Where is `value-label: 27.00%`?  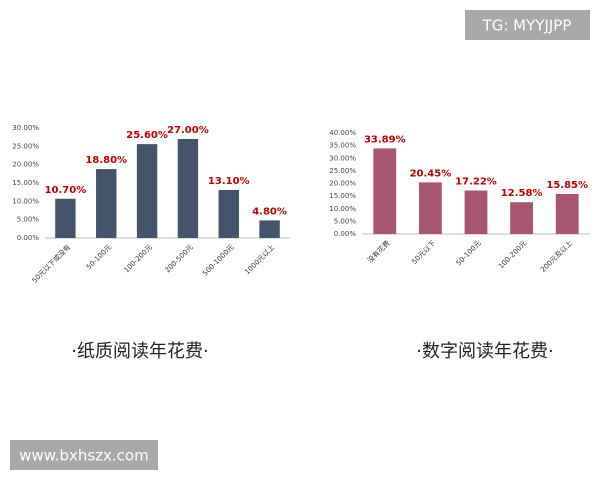 value-label: 27.00% is located at coordinates (188, 130).